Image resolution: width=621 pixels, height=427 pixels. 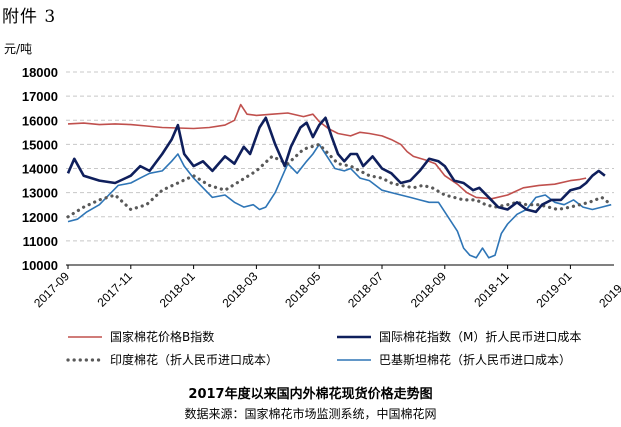 What do you see at coordinates (40, 96) in the screenshot?
I see `y-tick-label: 17000` at bounding box center [40, 96].